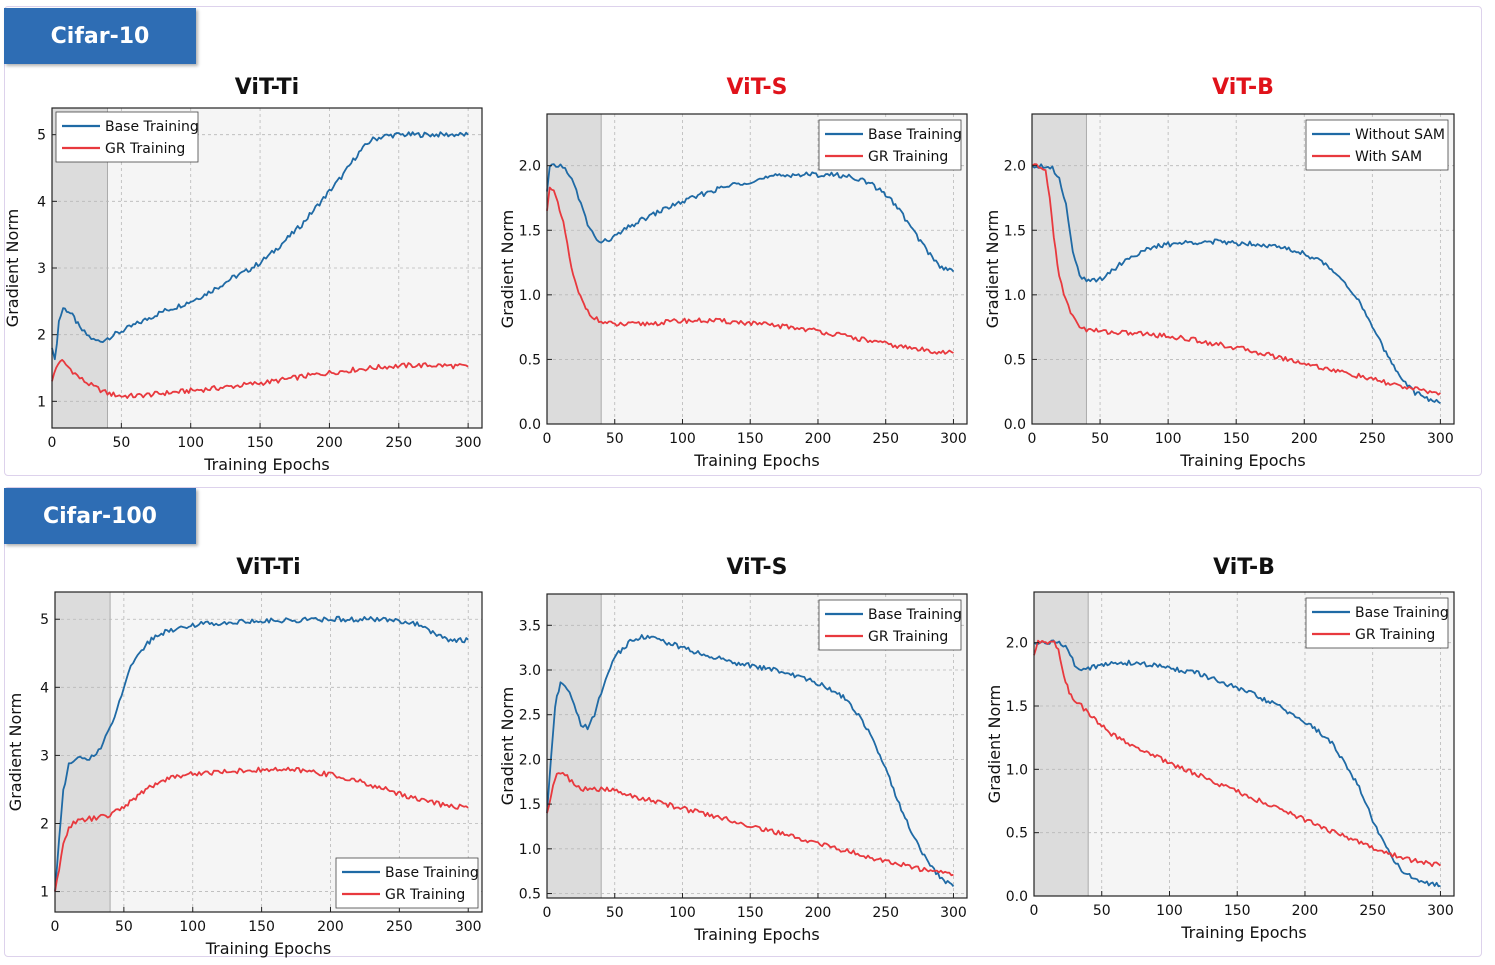 The image size is (1495, 965). Describe the element at coordinates (1102, 911) in the screenshot. I see `chart-5-x-tick-label-1: 50` at that location.